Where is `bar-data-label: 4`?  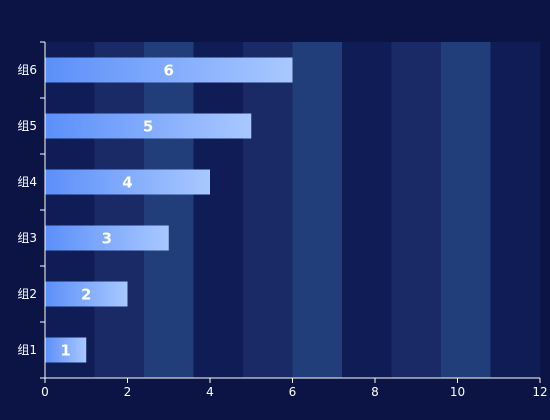 bar-data-label: 4 is located at coordinates (127, 183).